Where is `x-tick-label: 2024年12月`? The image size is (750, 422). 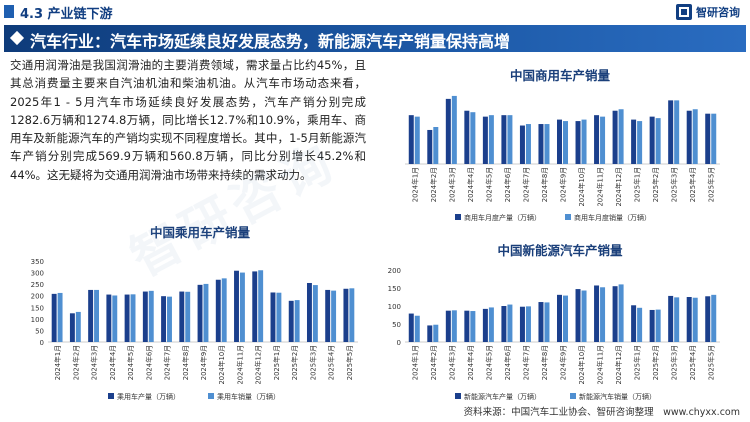
x-tick-label: 2024年12月 is located at coordinates (258, 365).